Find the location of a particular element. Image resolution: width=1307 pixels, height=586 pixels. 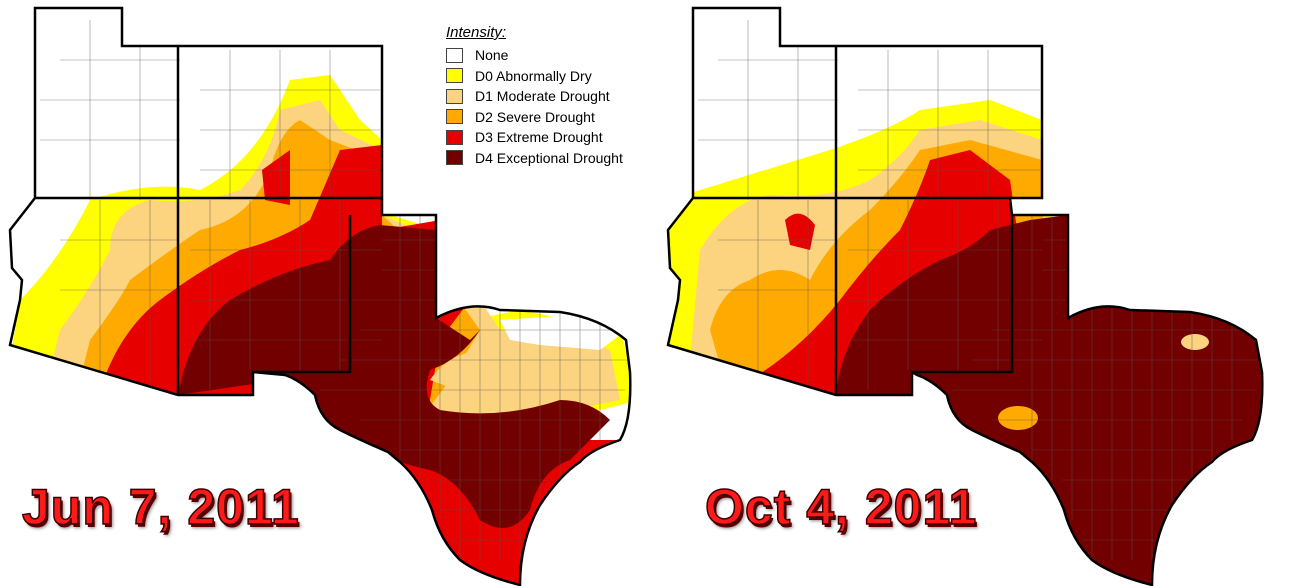

legend-title: Intensity: is located at coordinates (476, 32).